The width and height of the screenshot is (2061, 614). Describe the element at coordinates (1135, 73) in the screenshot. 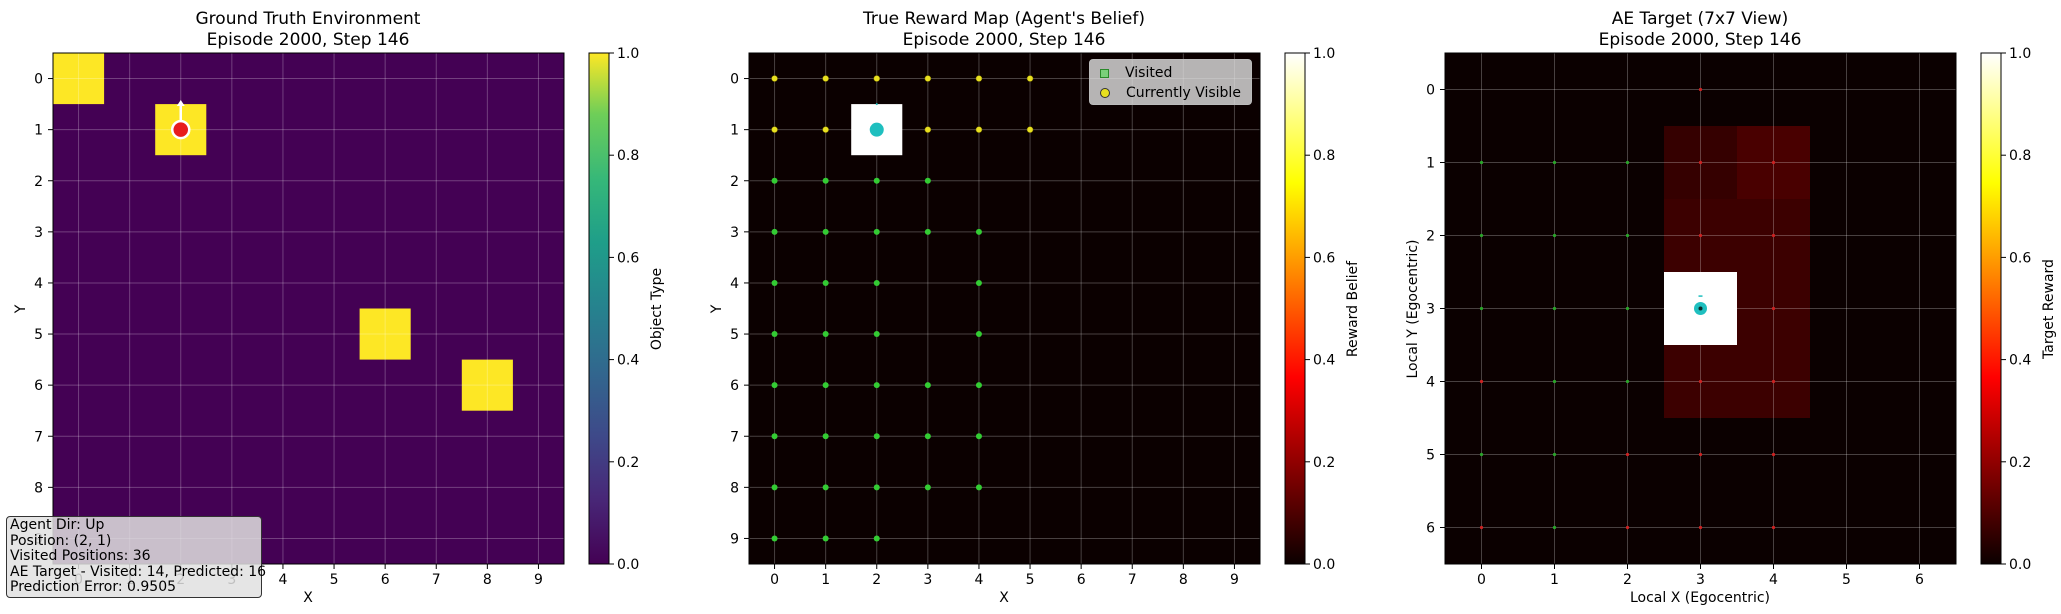

I see `legend-visited-entry: Visited` at that location.